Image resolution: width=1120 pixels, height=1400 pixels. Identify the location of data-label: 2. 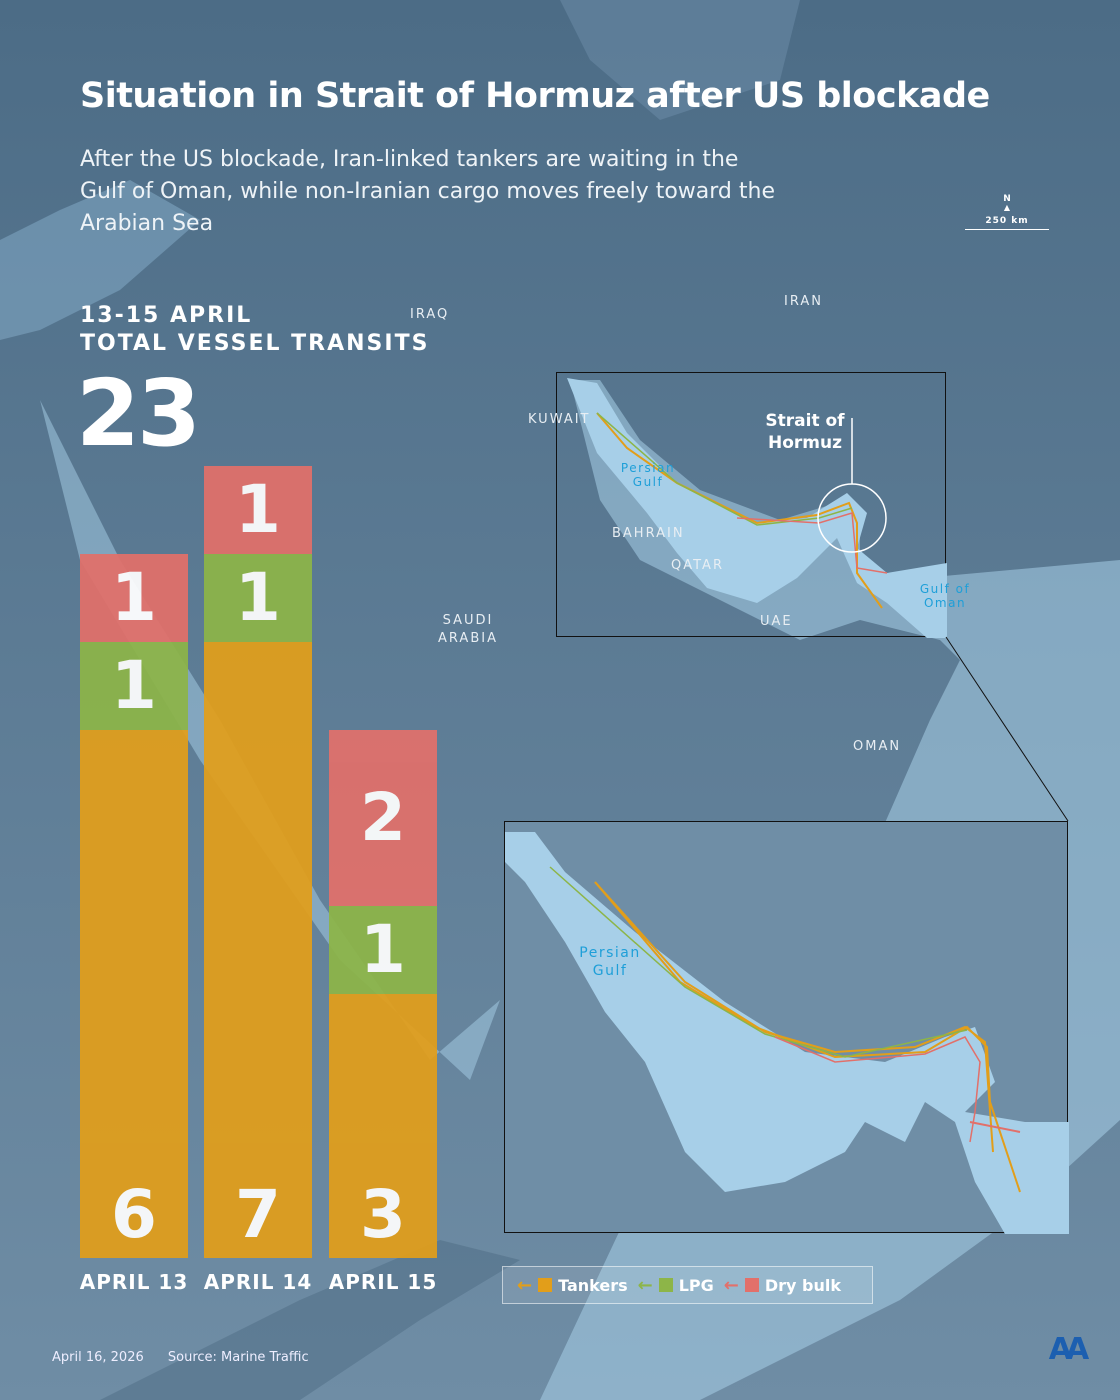
(383, 817).